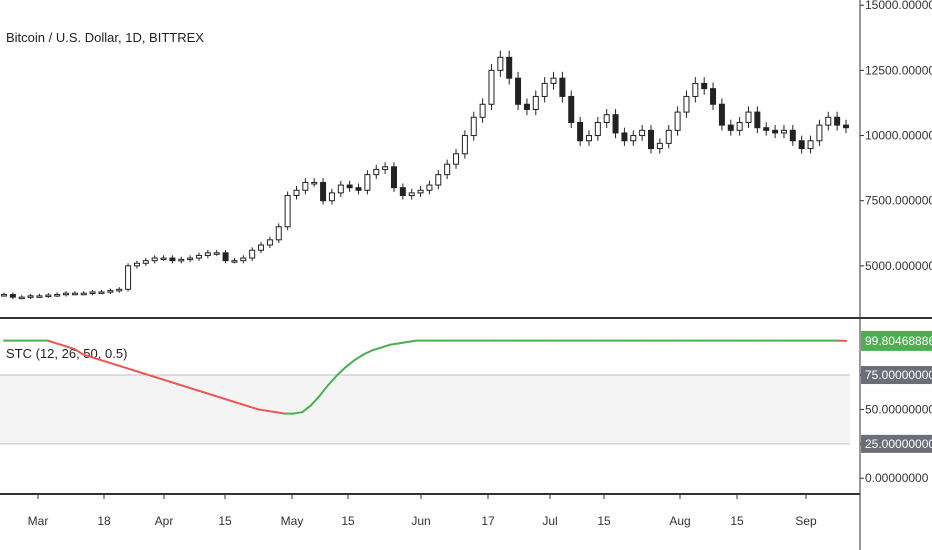 The width and height of the screenshot is (932, 550). I want to click on x-tick-label: May, so click(292, 521).